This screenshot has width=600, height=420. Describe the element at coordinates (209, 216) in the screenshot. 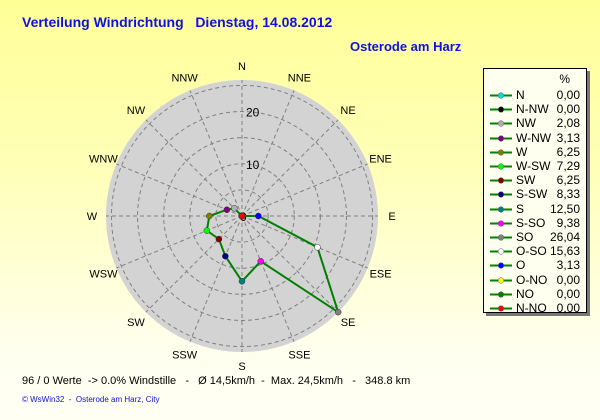

I see `data-point-w` at that location.